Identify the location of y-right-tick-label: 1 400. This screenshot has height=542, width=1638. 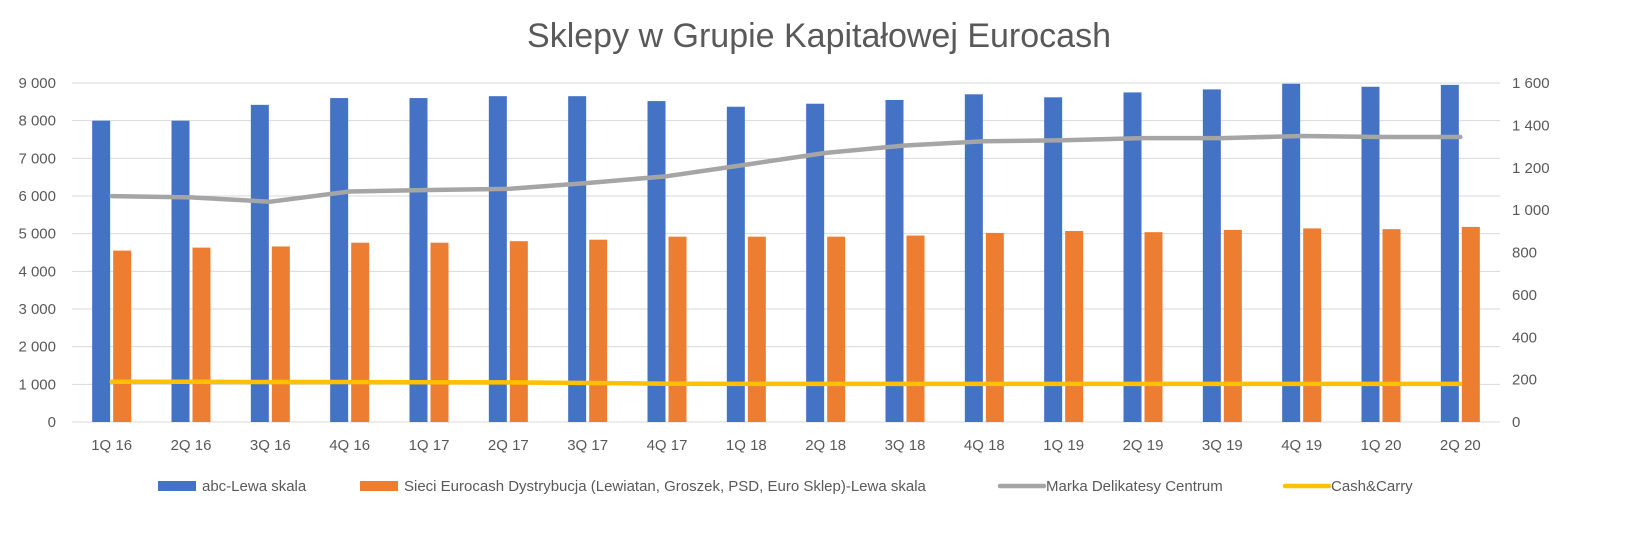
(1531, 125).